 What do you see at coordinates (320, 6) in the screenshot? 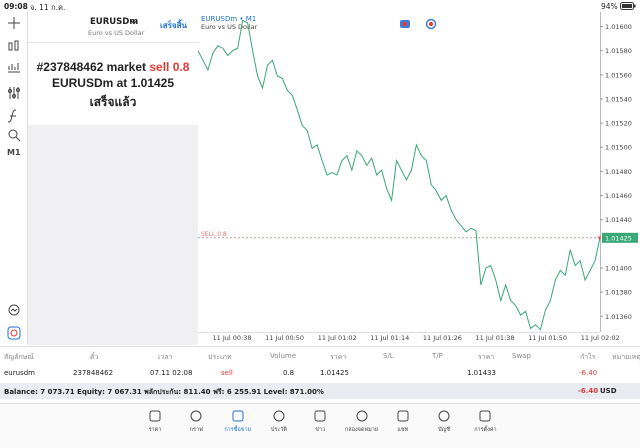
I see `status-bar: 09:08 จ. 11 ก.ค. 94%` at bounding box center [320, 6].